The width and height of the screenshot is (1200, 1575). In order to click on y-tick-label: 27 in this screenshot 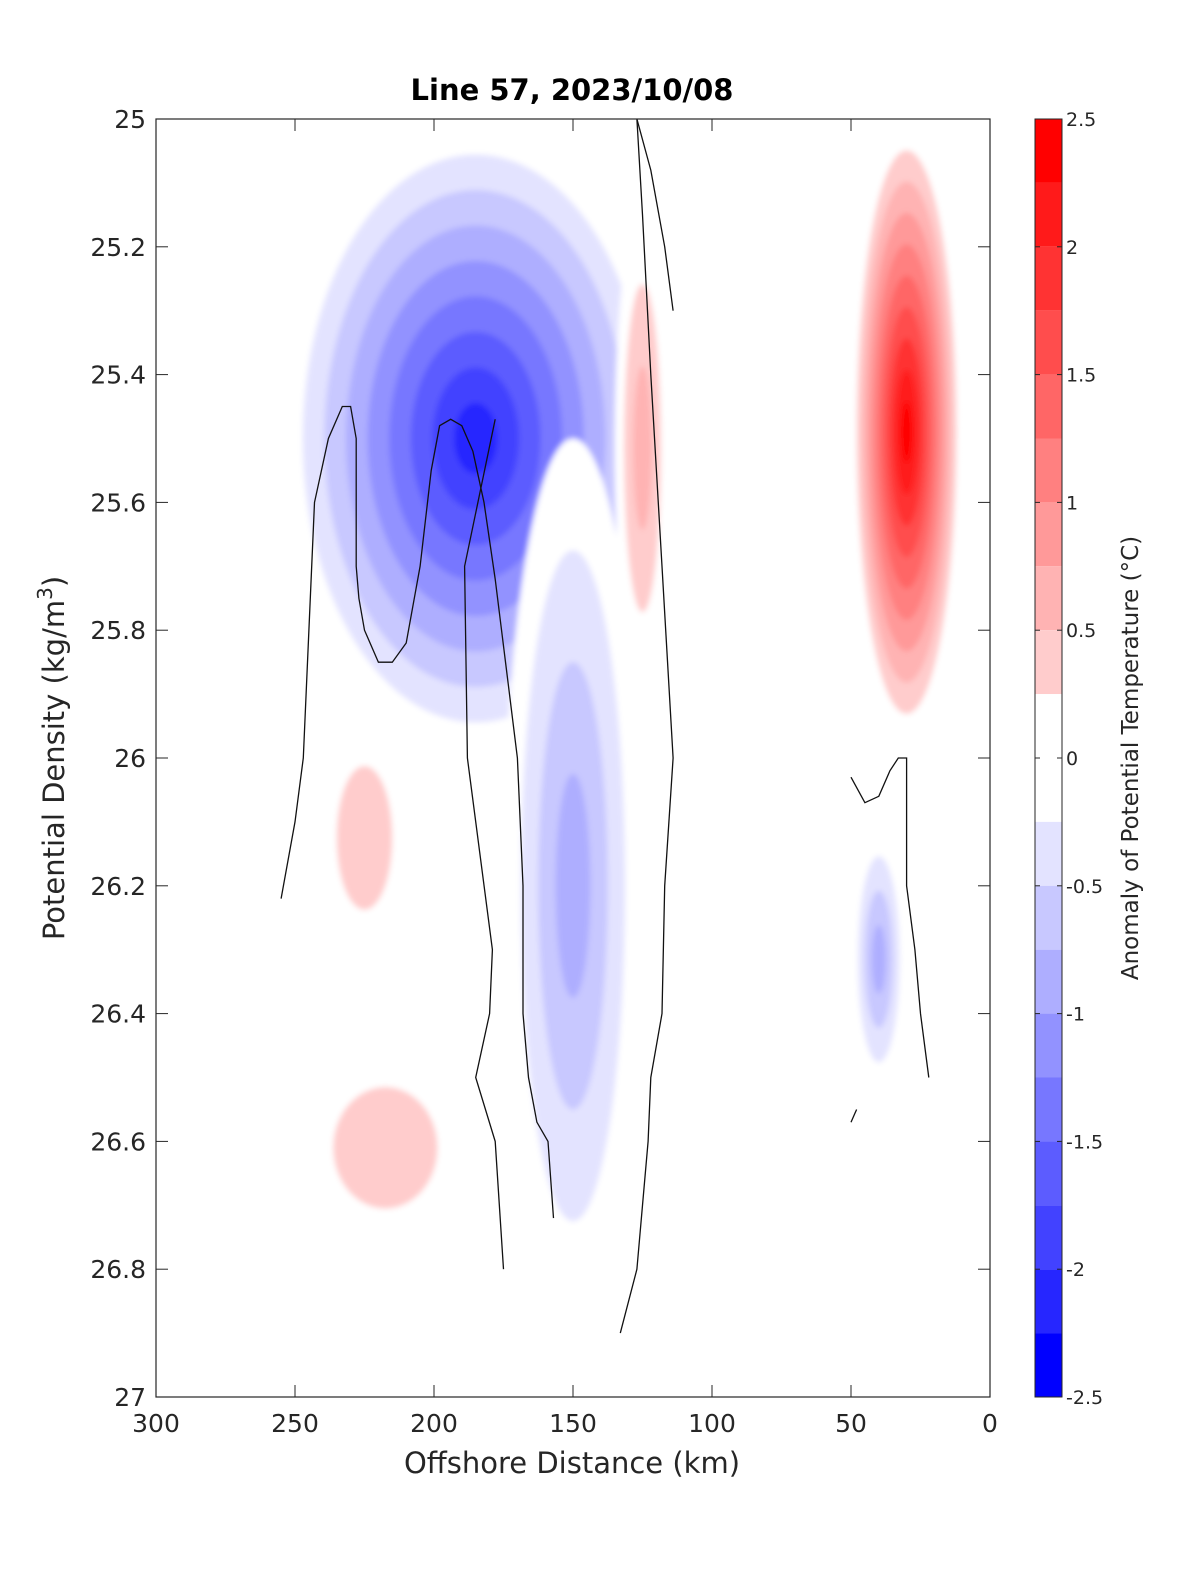, I will do `click(130, 1397)`.